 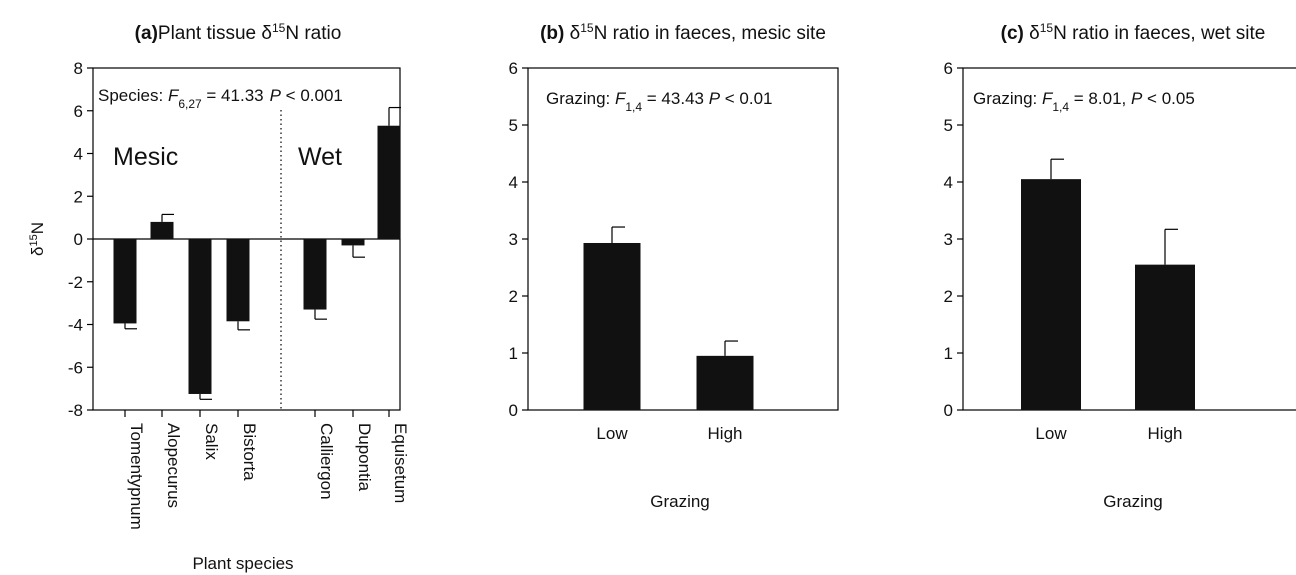 I want to click on panel-c-y-axis: 0 1 2 3 4 5 6, so click(x=953, y=239).